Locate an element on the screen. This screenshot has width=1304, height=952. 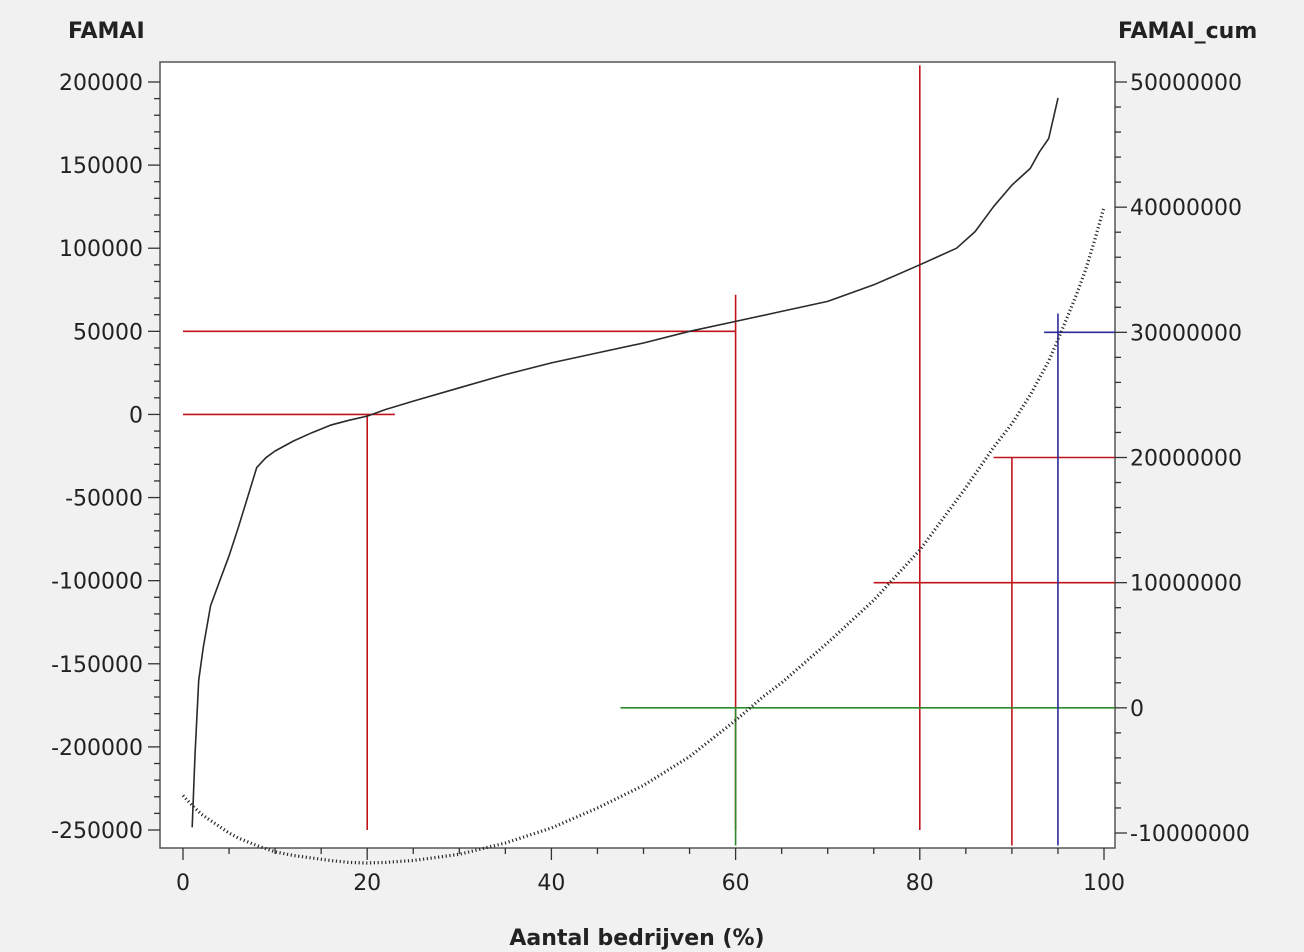
left-axis-title: FAMAI is located at coordinates (106, 31).